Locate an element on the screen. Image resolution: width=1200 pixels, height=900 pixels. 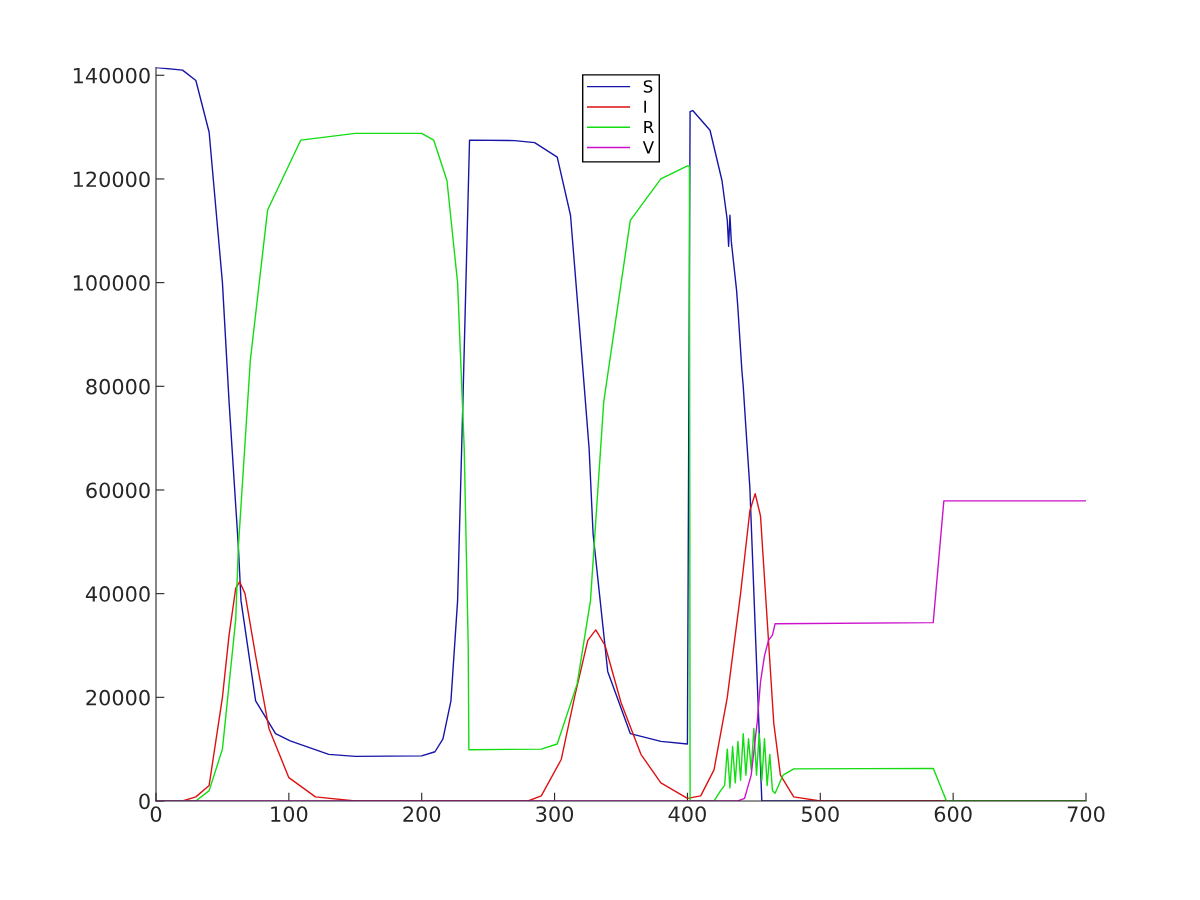
y-tick-label: 0 is located at coordinates (144, 801).